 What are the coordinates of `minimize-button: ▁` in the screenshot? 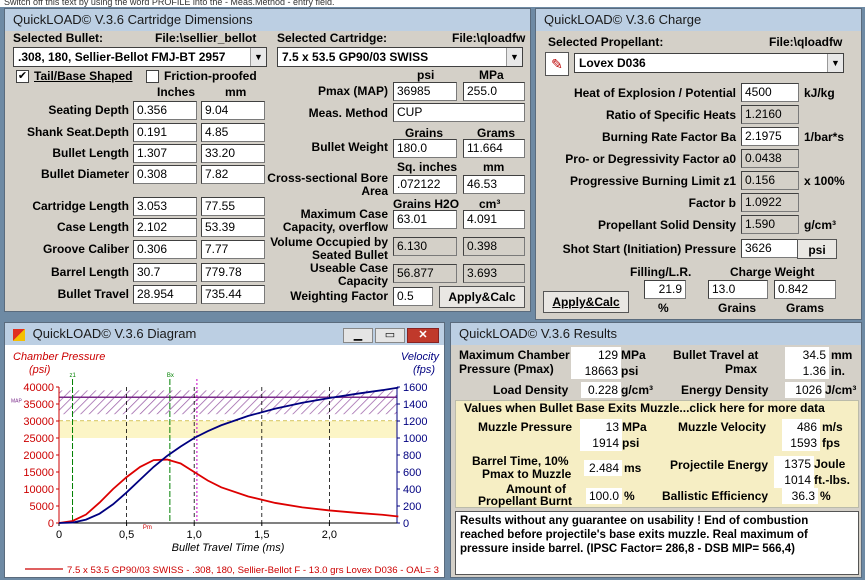 It's located at (358, 335).